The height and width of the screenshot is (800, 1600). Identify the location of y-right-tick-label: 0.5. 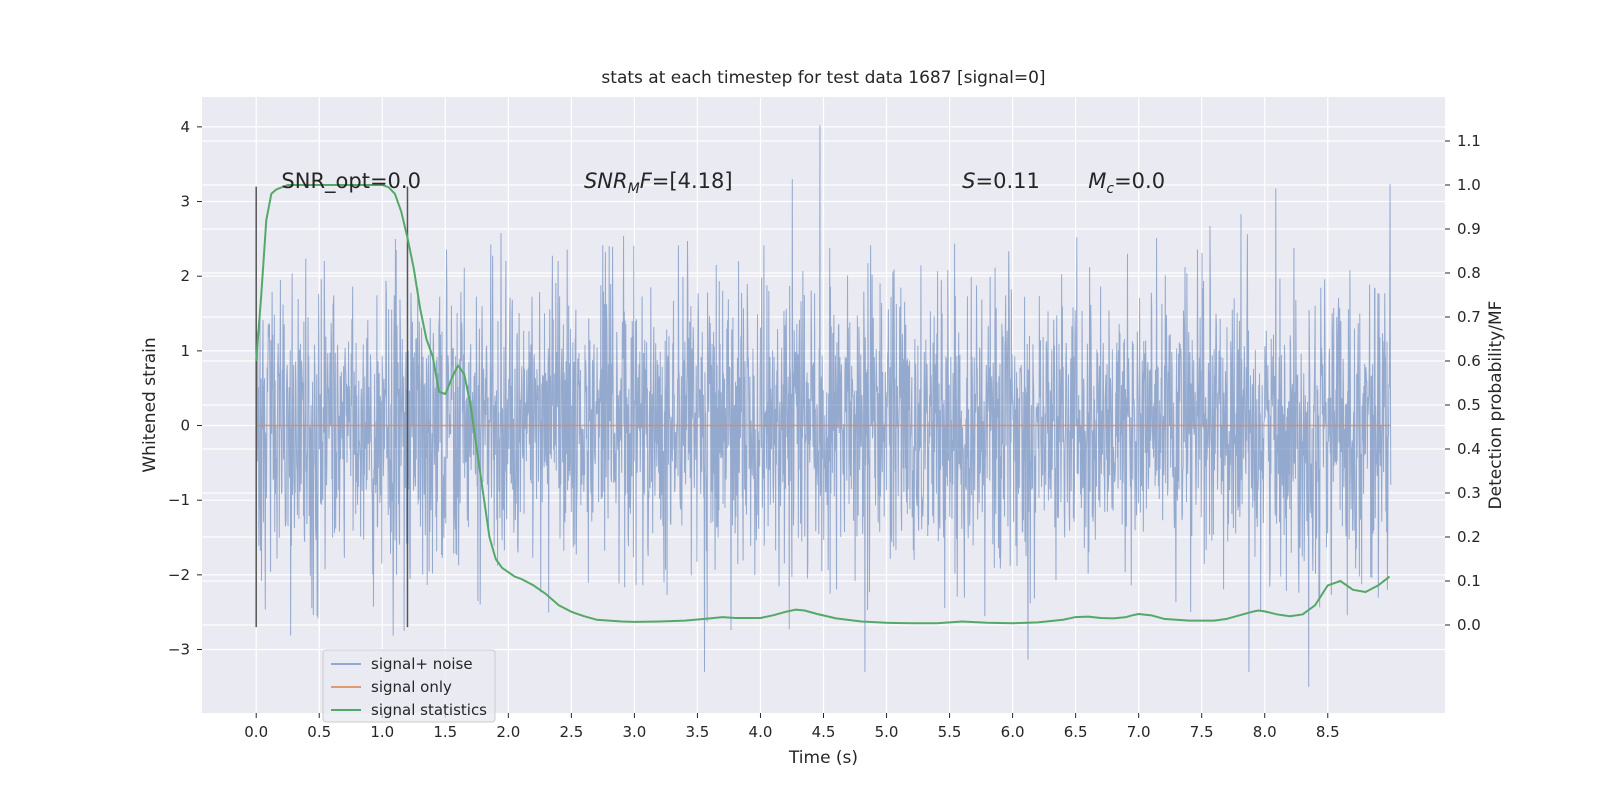
(1469, 405).